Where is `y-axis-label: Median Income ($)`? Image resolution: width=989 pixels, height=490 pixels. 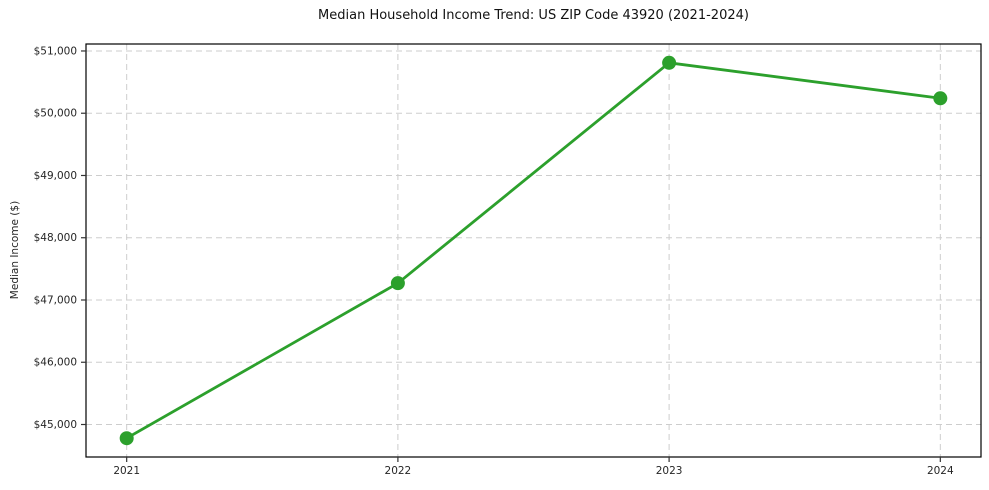 y-axis-label: Median Income ($) is located at coordinates (15, 250).